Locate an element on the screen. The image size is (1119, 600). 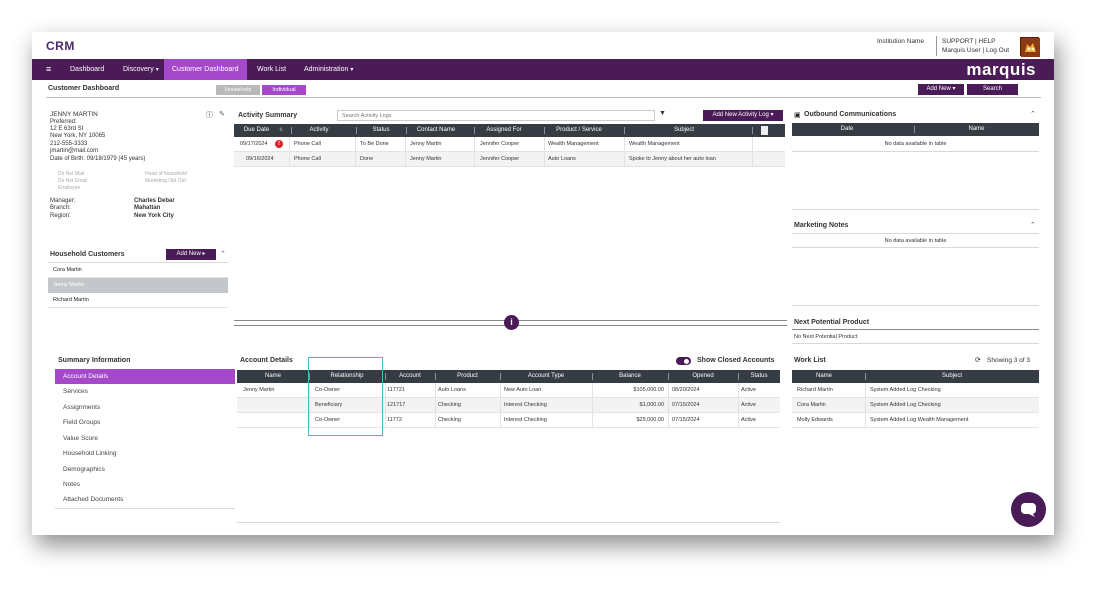
col-balance: Balance is located at coordinates (630, 376).